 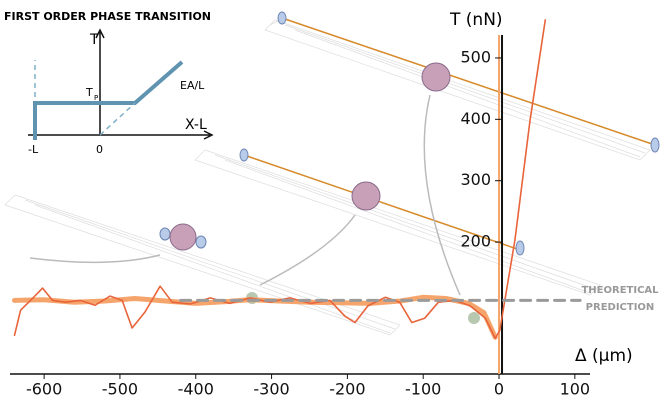 I want to click on y-tick-label: 200, so click(x=475, y=241).